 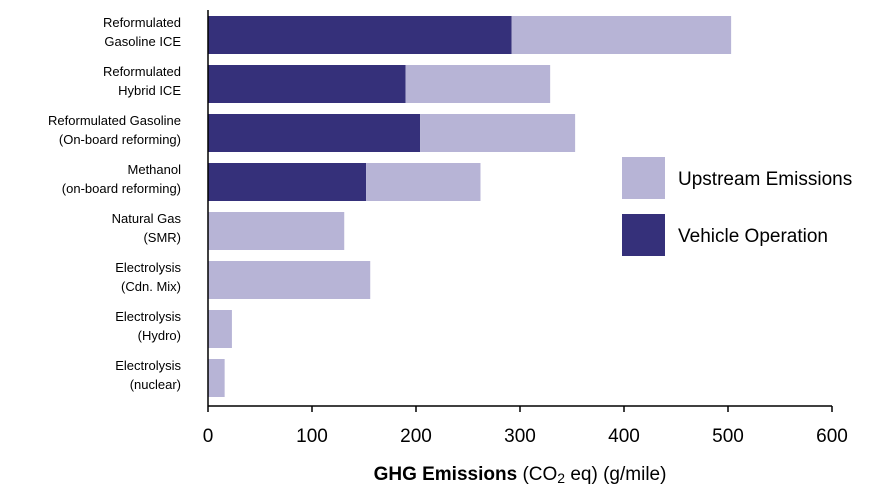 I want to click on category-label-7-line-1: (nuclear), so click(x=155, y=384).